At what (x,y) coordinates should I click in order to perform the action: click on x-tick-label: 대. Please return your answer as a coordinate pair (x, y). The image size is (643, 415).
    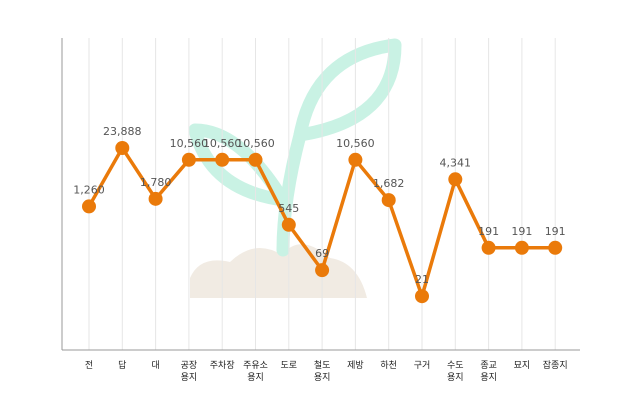
    Looking at the image, I should click on (155, 365).